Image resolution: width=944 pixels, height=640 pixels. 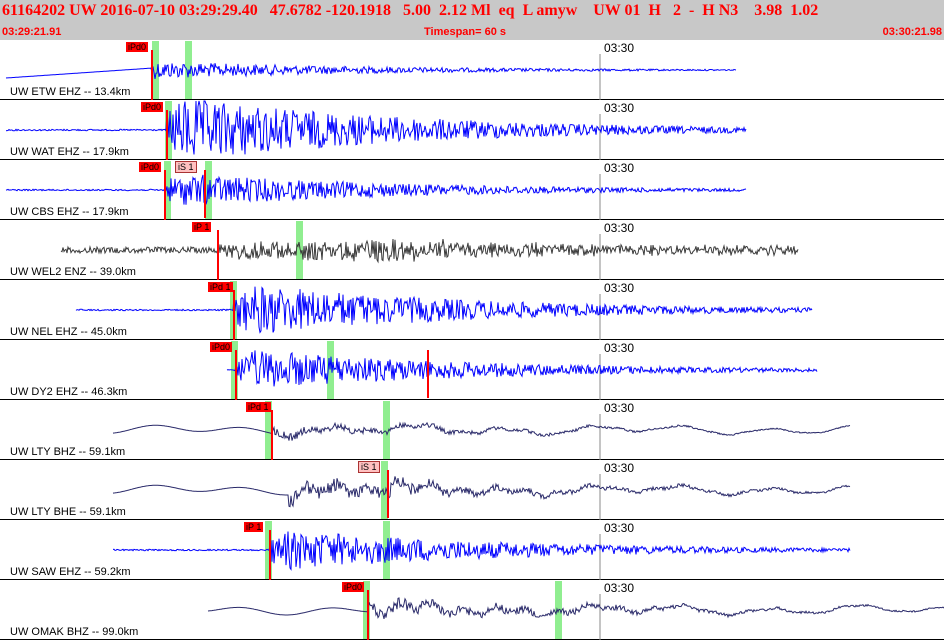 What do you see at coordinates (69, 212) in the screenshot?
I see `trace-label: UW CBS EHZ -- 17.9km` at bounding box center [69, 212].